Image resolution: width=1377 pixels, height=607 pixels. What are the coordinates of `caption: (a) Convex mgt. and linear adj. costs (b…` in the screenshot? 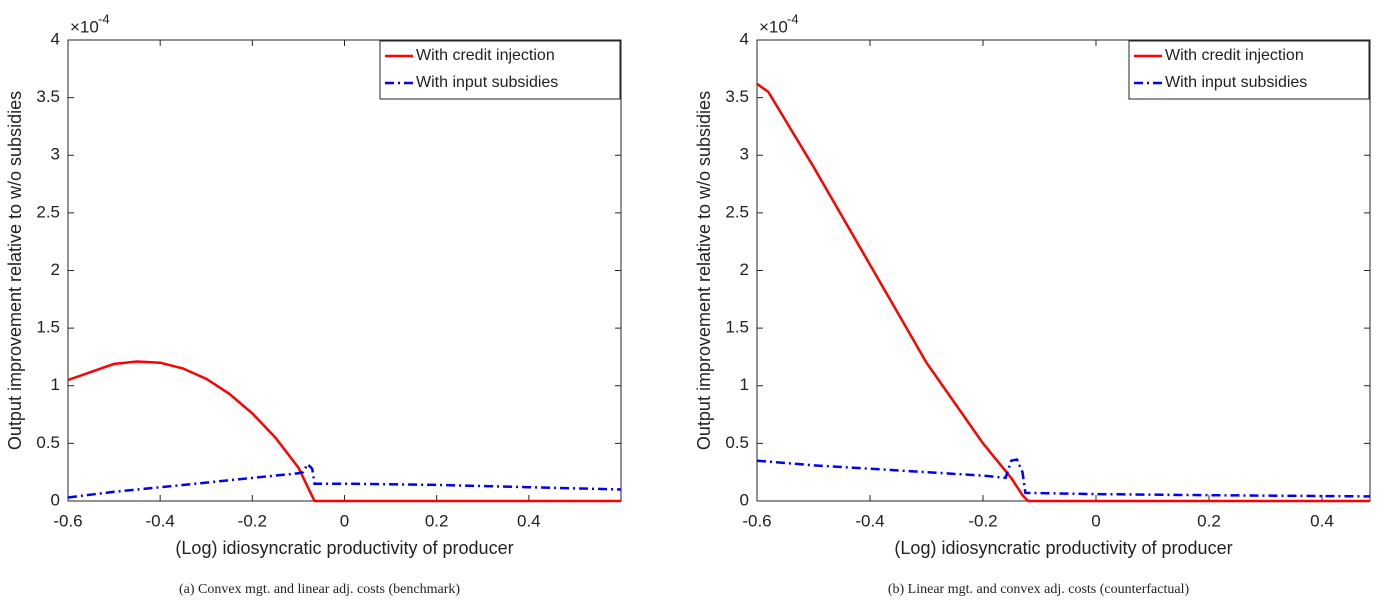 It's located at (319, 589).